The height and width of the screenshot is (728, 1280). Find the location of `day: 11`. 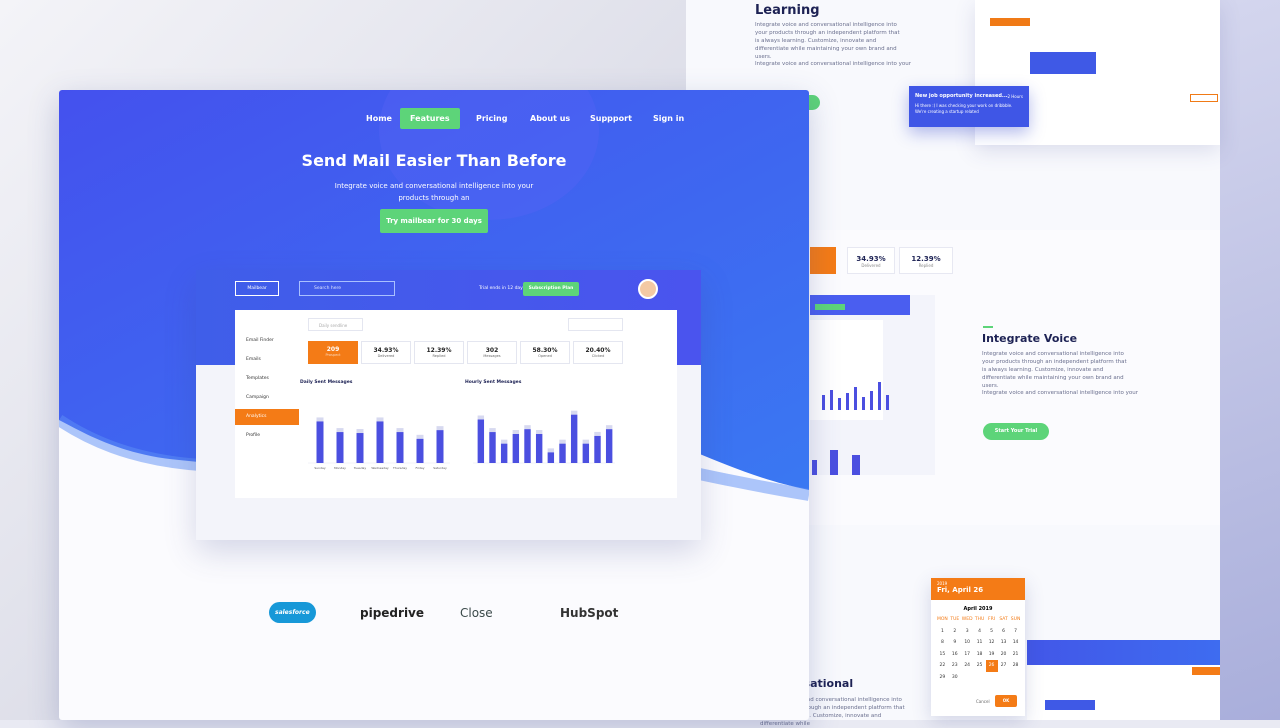

day: 11 is located at coordinates (979, 643).